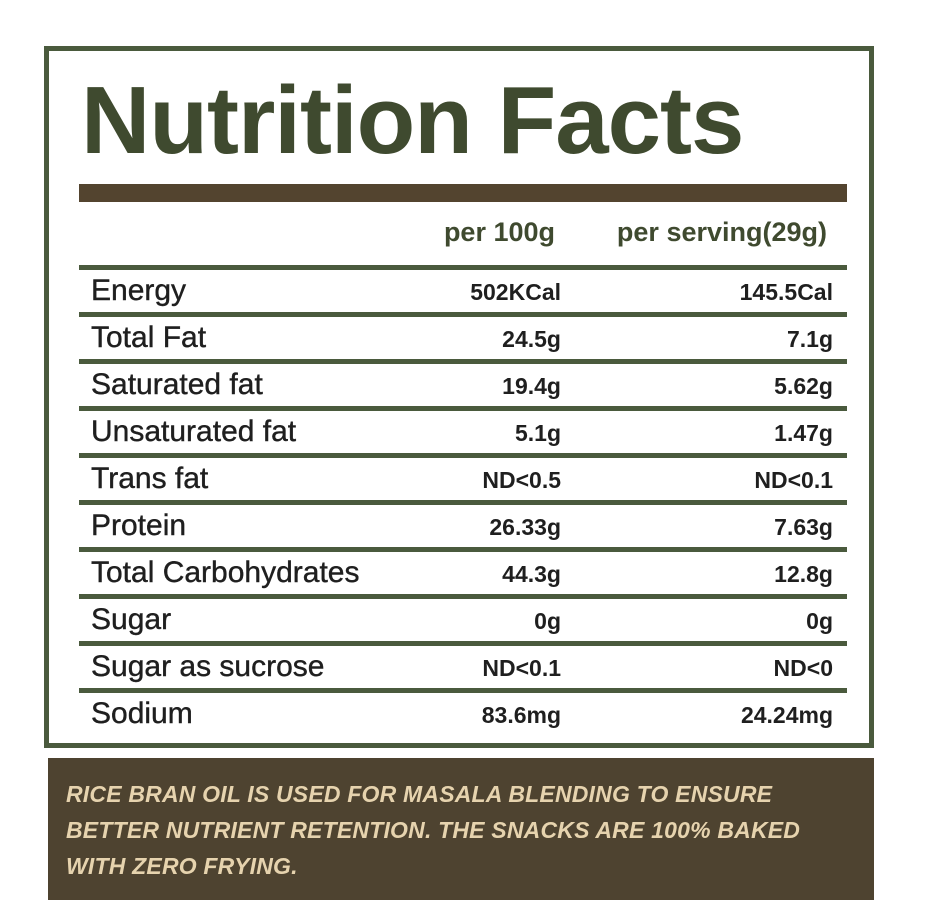 This screenshot has height=907, width=940. Describe the element at coordinates (525, 527) in the screenshot. I see `value-per-100g: 26.33g` at that location.